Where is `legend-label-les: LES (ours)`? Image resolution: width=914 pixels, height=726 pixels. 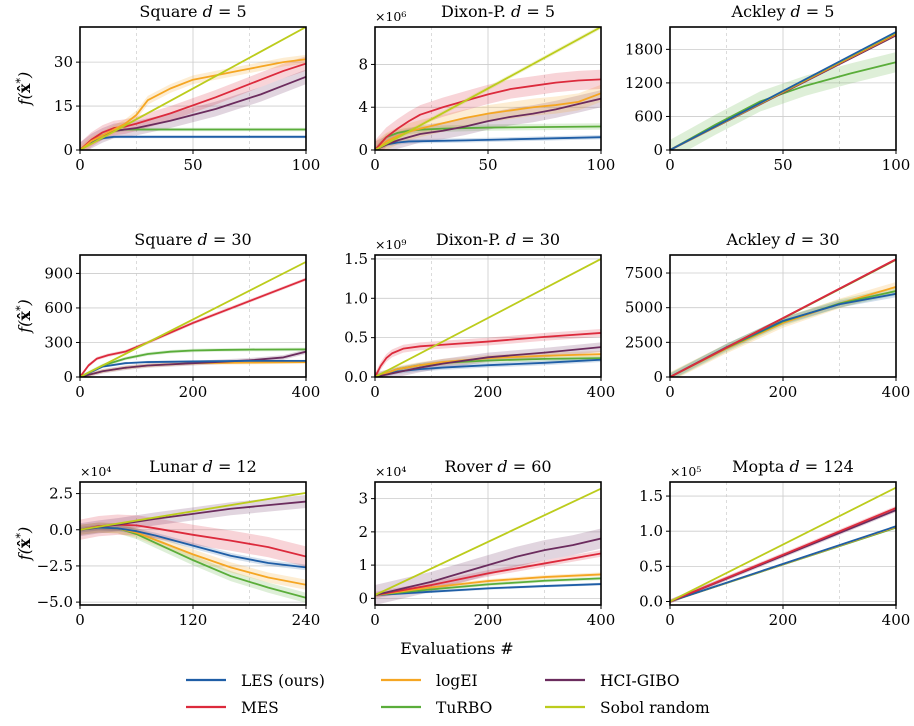
legend-label-les: LES (ours) is located at coordinates (283, 681).